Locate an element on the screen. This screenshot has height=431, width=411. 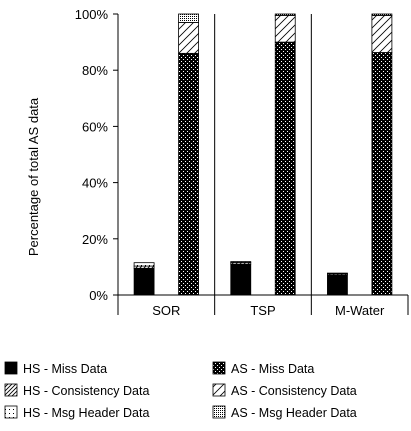
y-tick-label: 80% is located at coordinates (95, 70).